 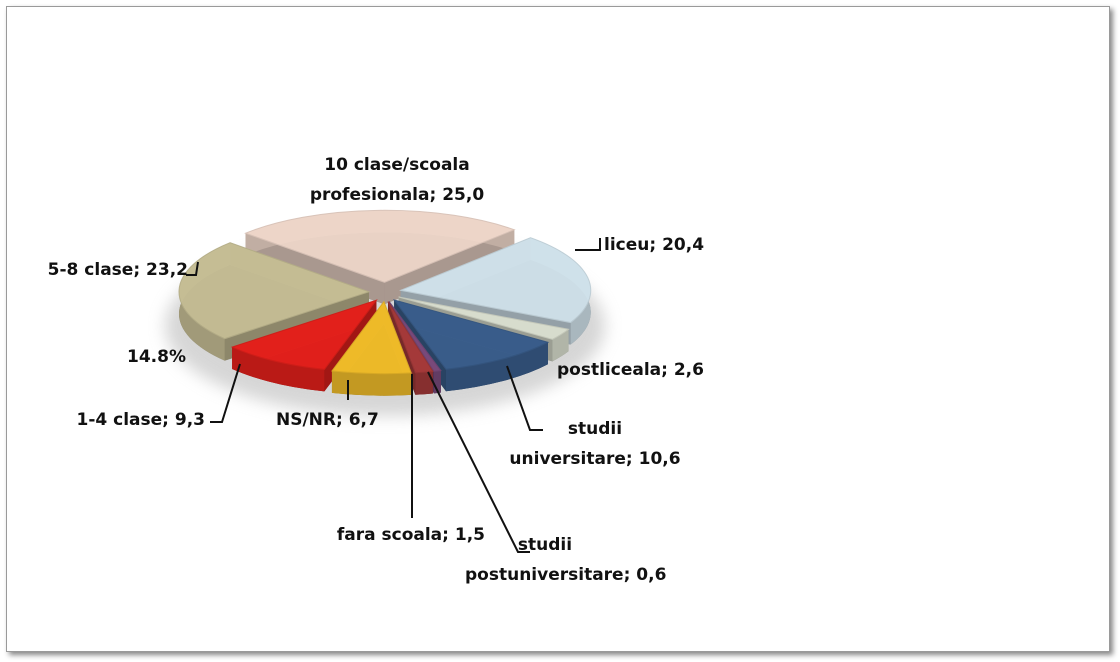 What do you see at coordinates (651, 575) in the screenshot?
I see `label-part: 0,6` at bounding box center [651, 575].